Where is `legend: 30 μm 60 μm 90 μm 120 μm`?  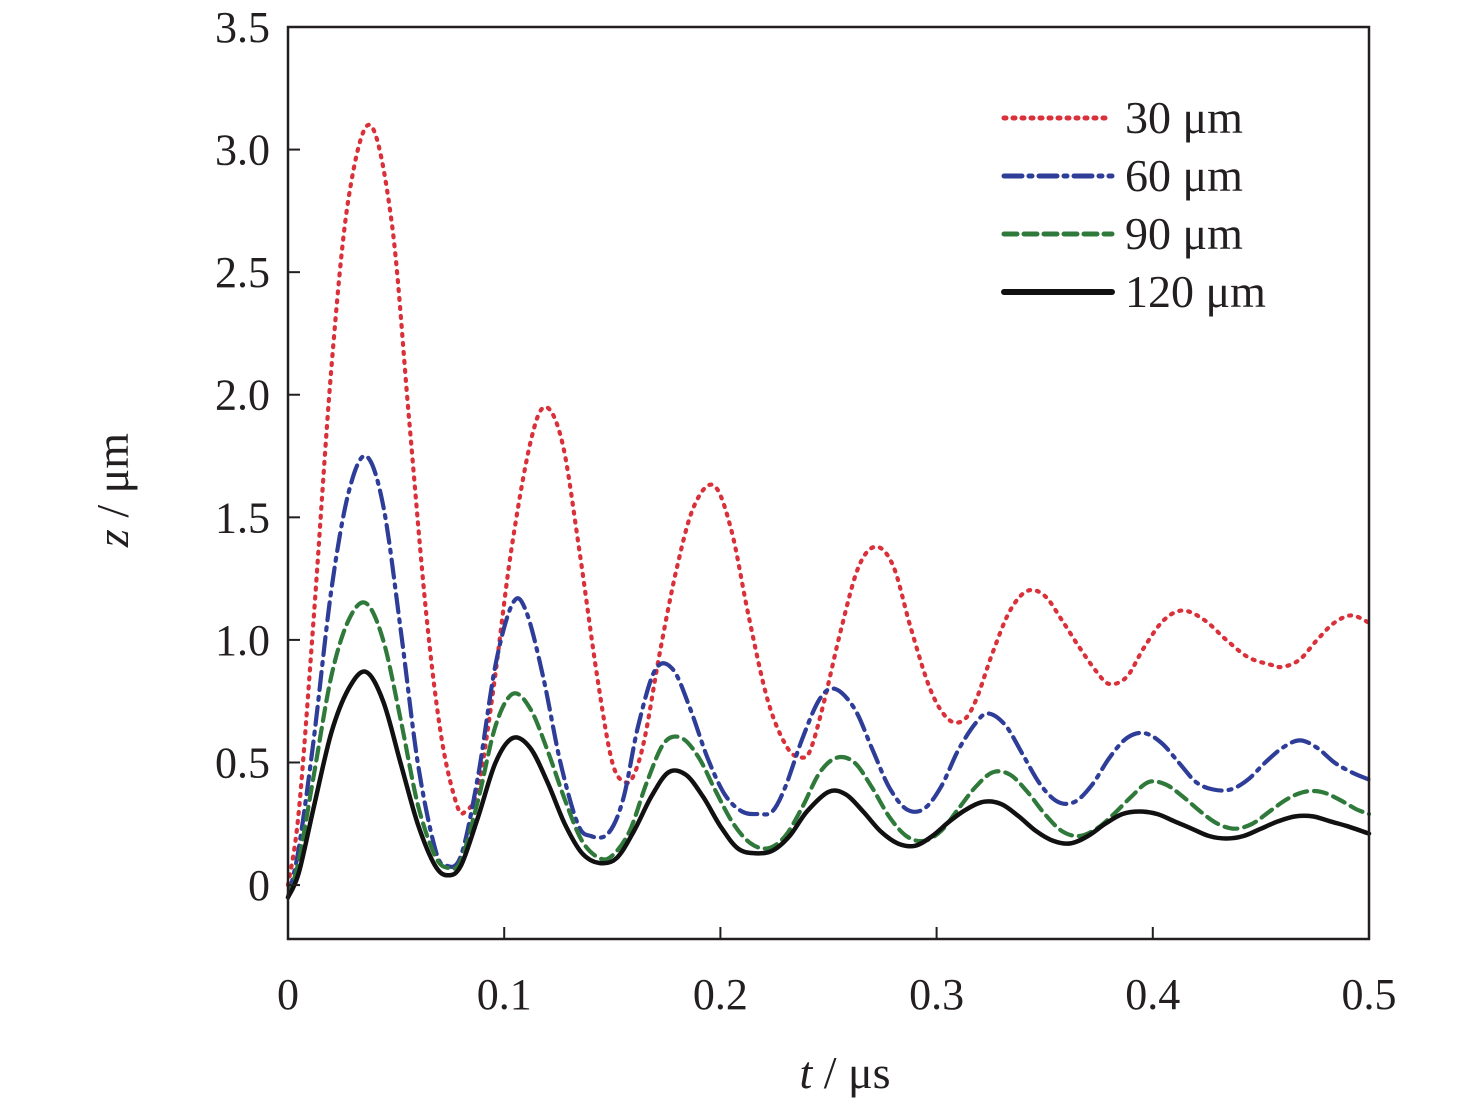 legend: 30 μm 60 μm 90 μm 120 μm is located at coordinates (1133, 204).